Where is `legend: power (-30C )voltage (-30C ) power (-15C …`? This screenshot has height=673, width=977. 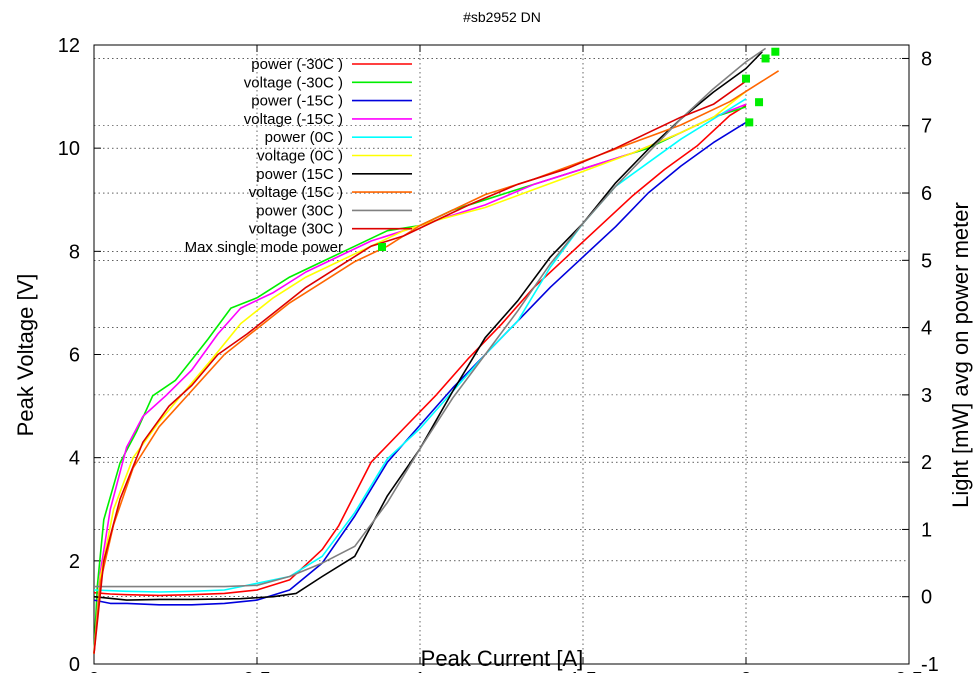
legend: power (-30C )voltage (-30C ) power (-15C … is located at coordinates (298, 156).